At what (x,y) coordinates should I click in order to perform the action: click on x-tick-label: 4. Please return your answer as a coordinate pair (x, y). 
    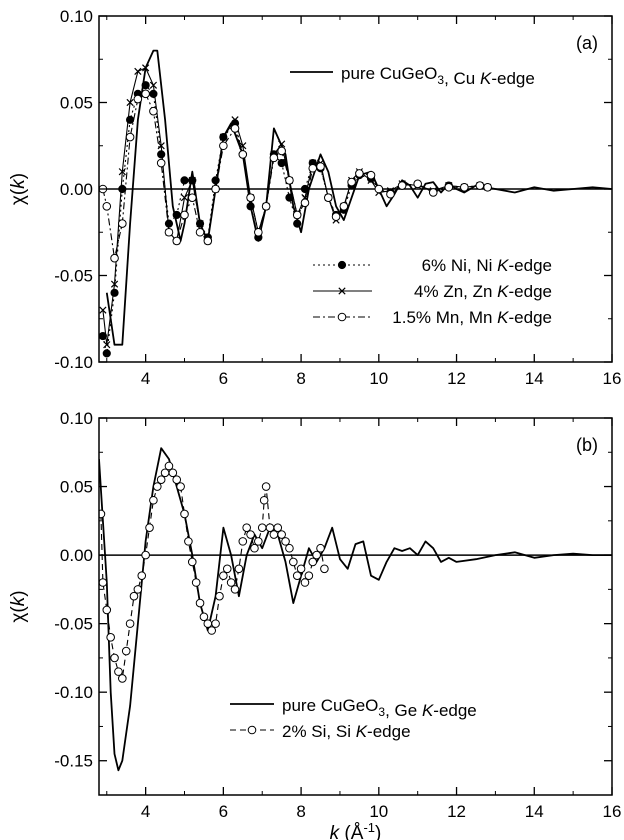
    Looking at the image, I should click on (145, 378).